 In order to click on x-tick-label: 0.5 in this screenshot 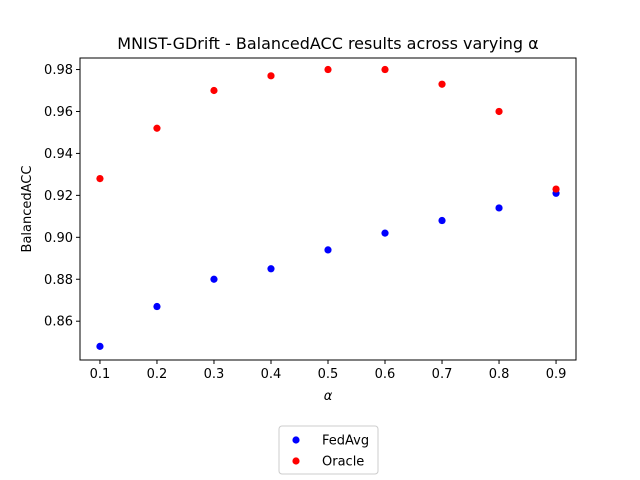, I will do `click(328, 374)`.